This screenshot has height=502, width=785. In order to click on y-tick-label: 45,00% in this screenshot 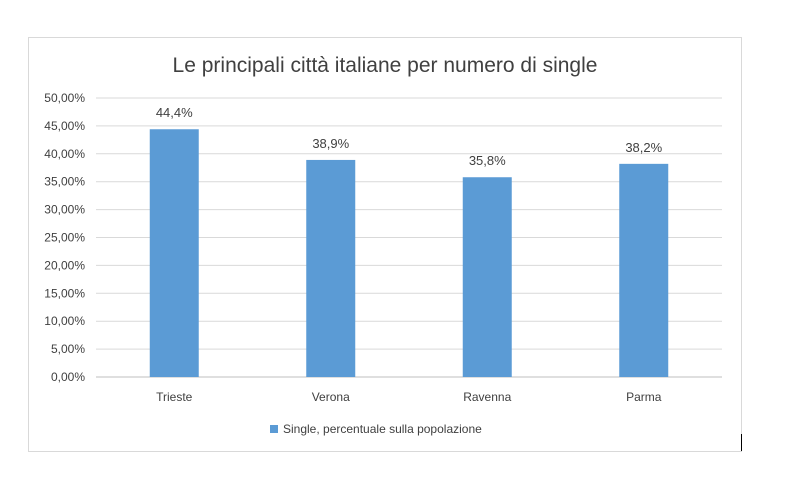, I will do `click(64, 126)`.